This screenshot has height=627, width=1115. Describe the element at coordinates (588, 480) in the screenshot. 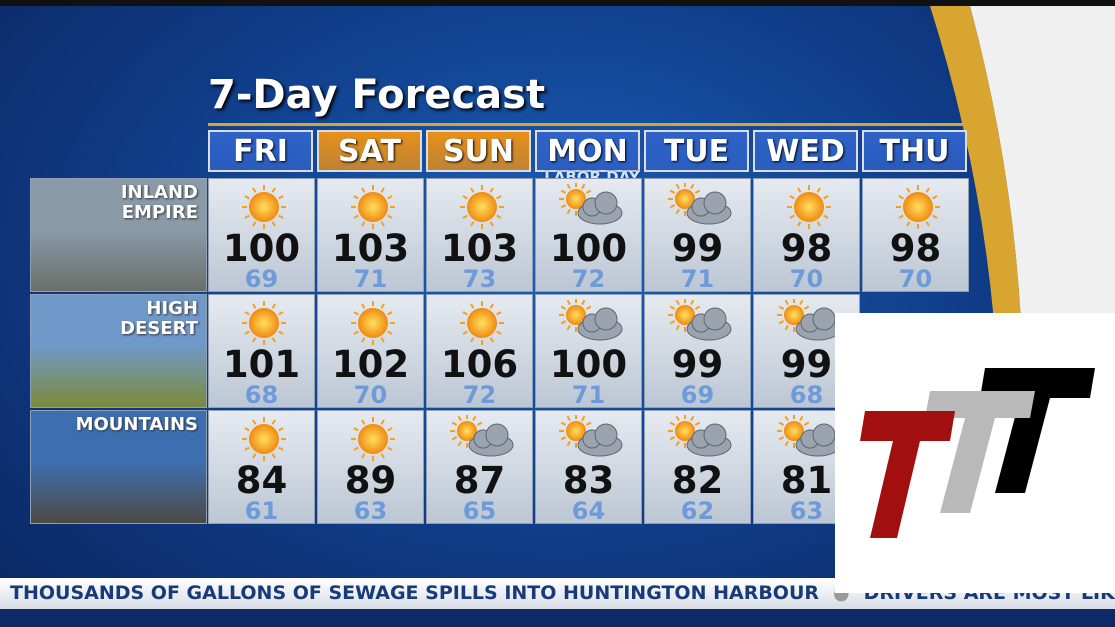

I see `high-temp: 83` at that location.